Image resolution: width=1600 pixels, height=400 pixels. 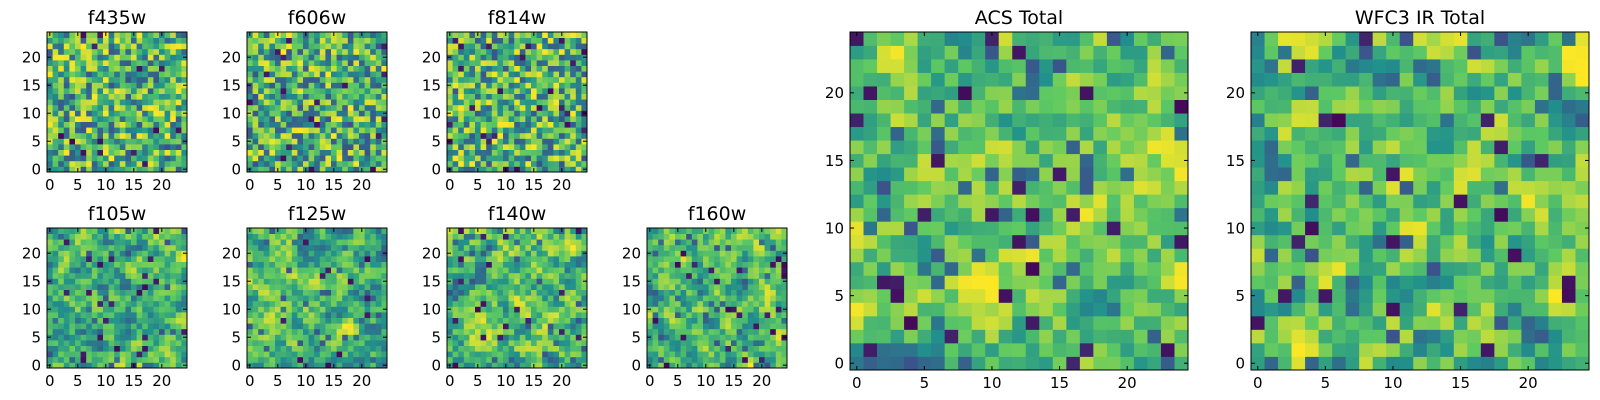 What do you see at coordinates (161, 185) in the screenshot?
I see `x-tick-label: 20` at bounding box center [161, 185].